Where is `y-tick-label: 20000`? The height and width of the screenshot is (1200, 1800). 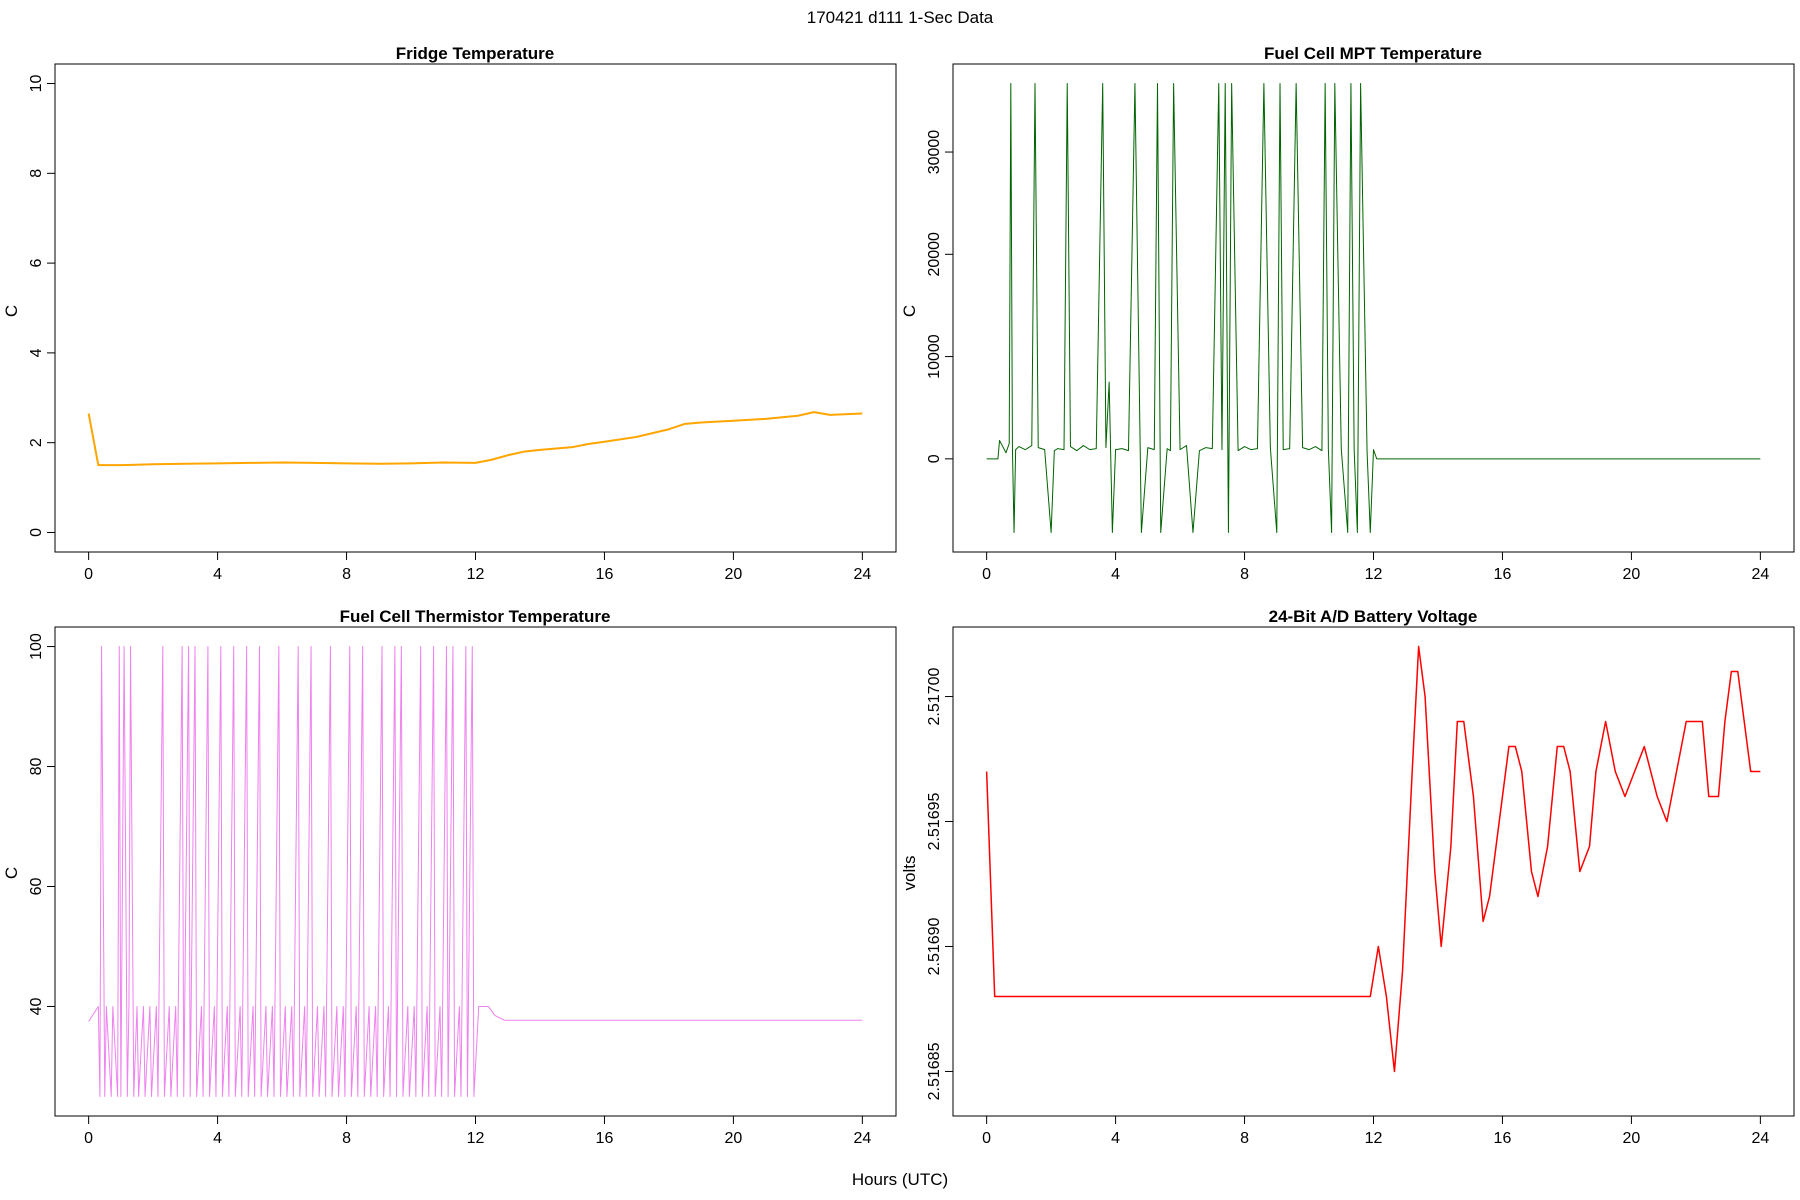 y-tick-label: 20000 is located at coordinates (934, 254).